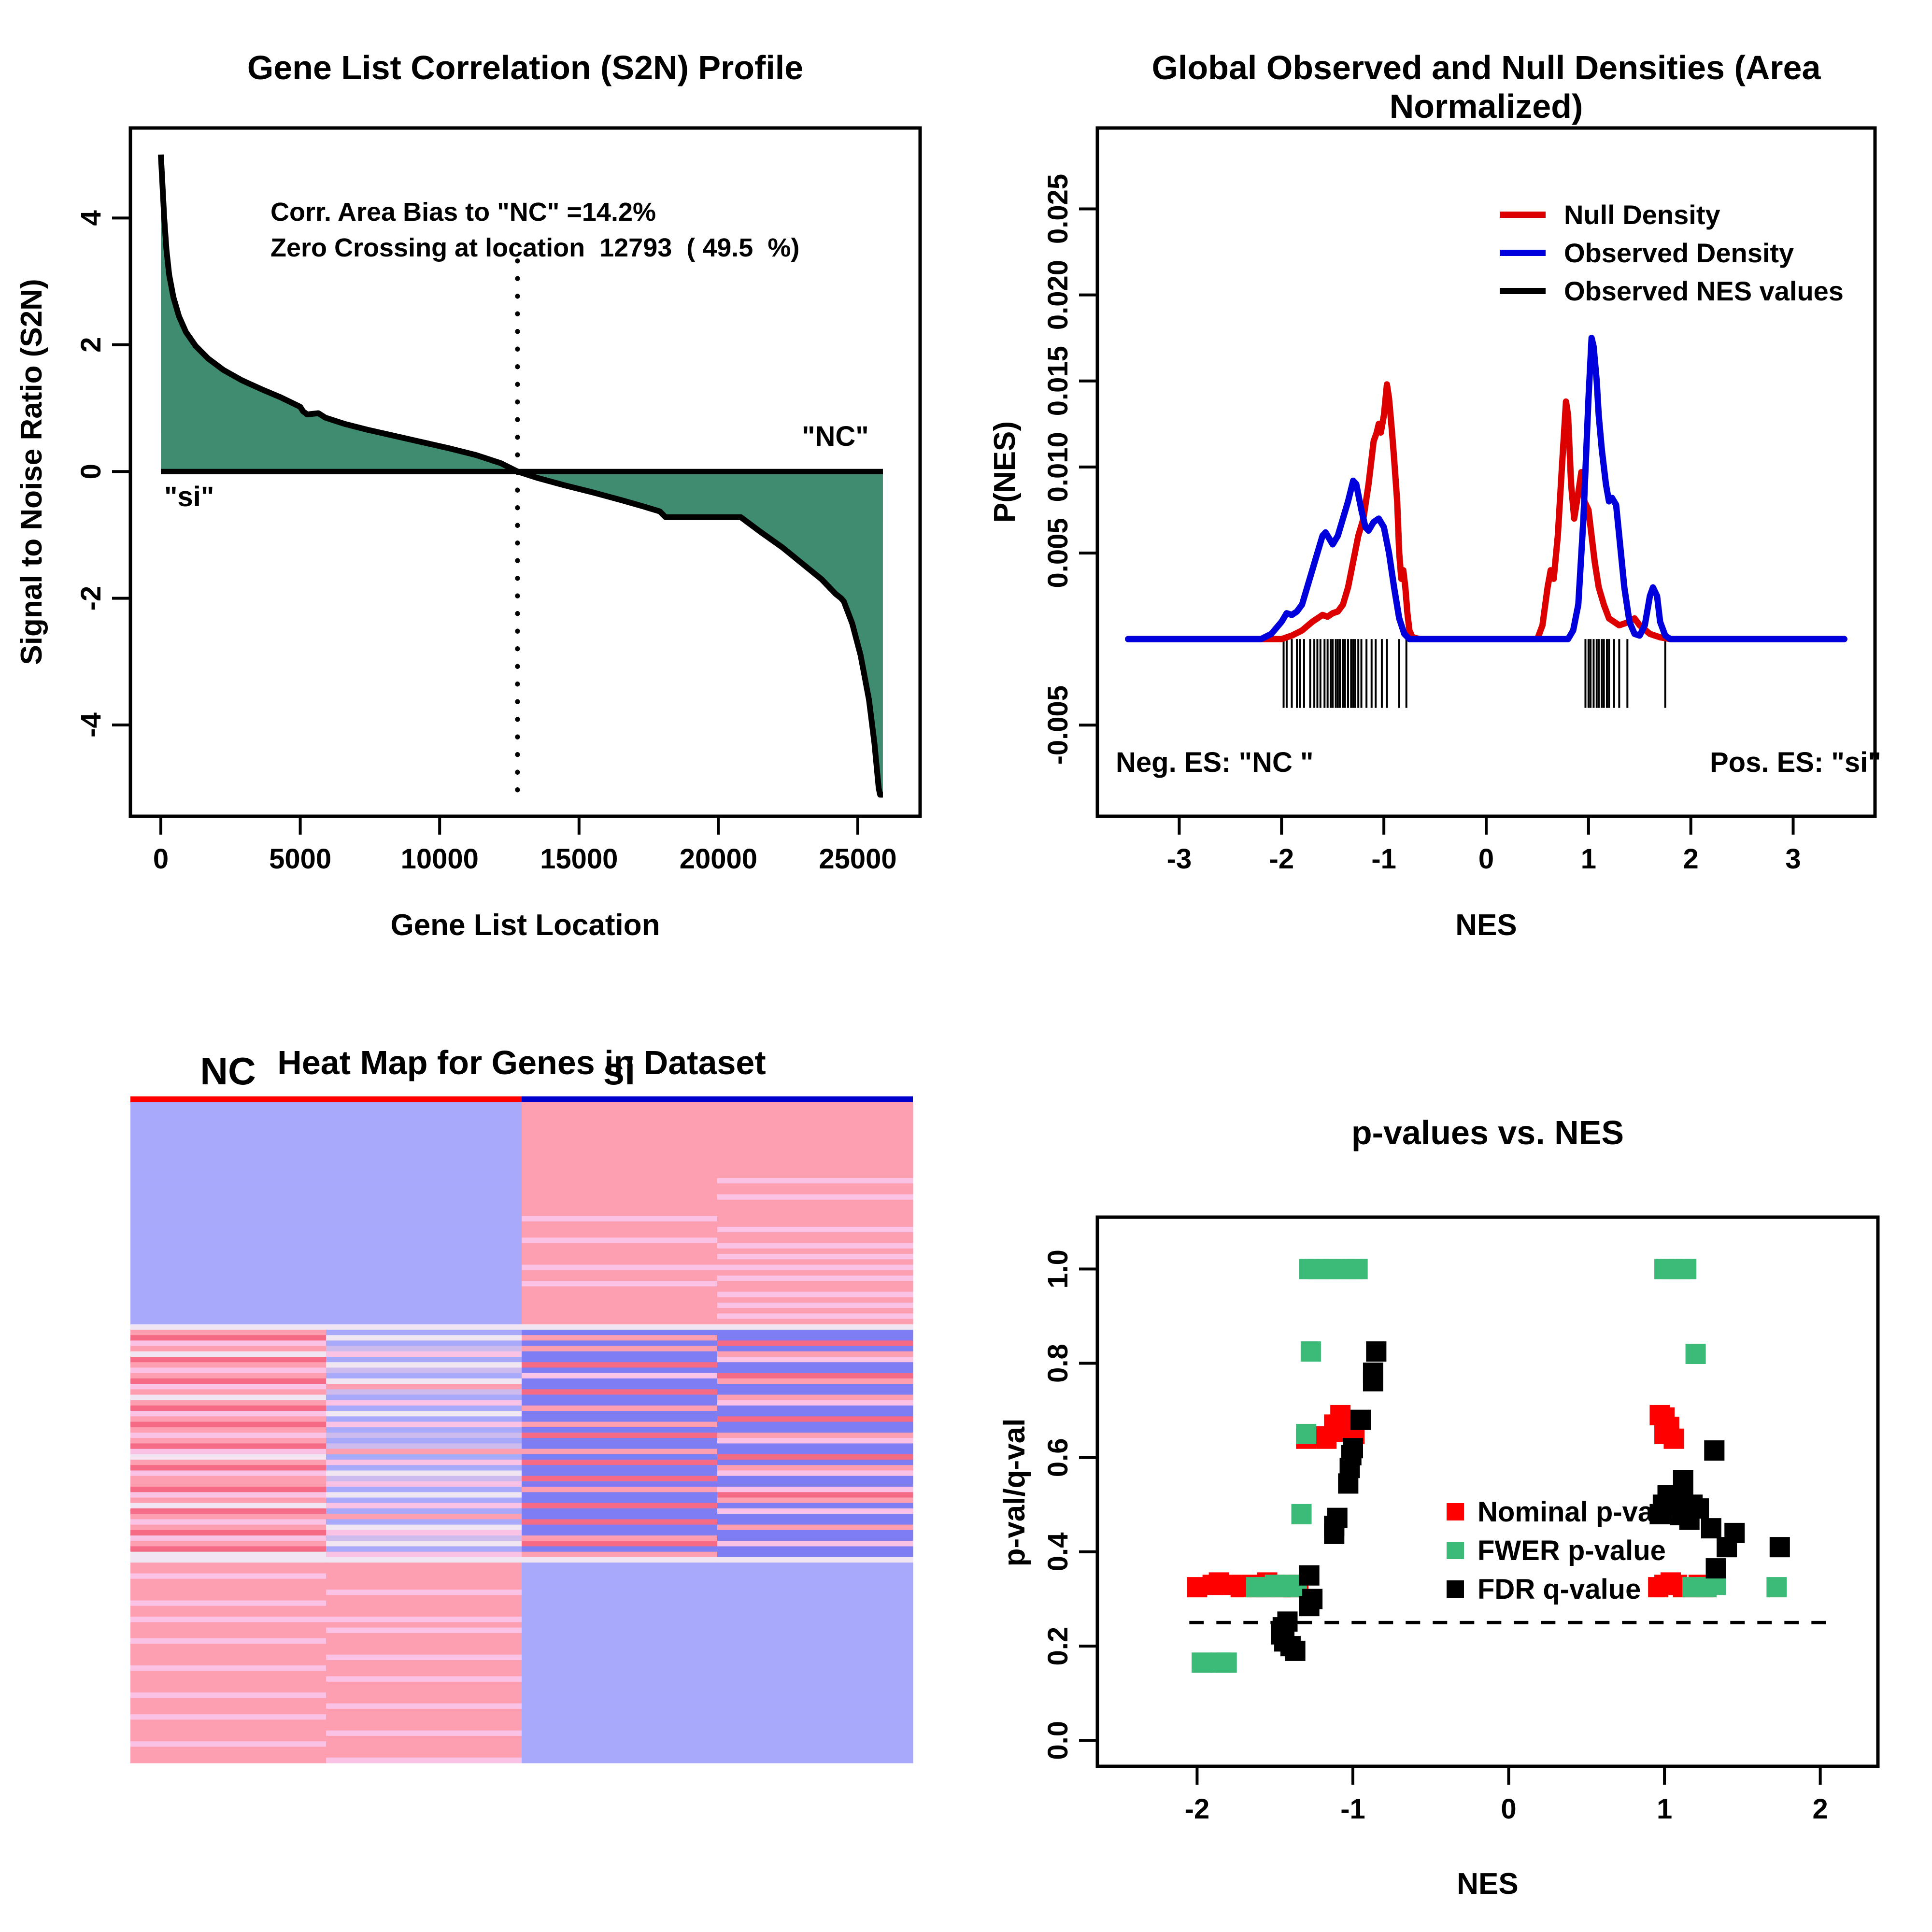 The height and width of the screenshot is (1932, 1932). I want to click on heatmap-nc-class-bar, so click(326, 1099).